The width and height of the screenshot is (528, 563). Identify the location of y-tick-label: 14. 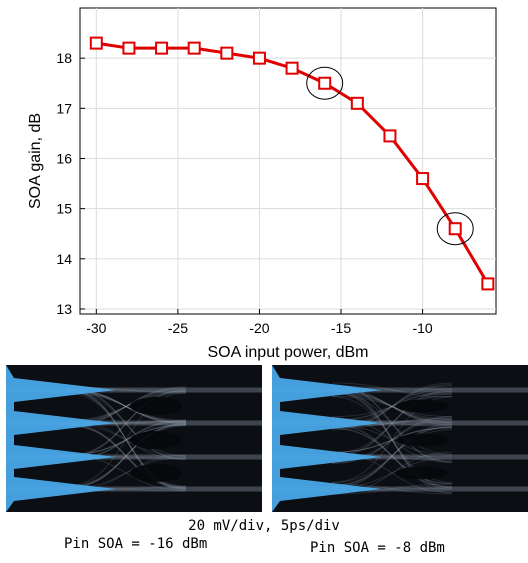
(64, 259).